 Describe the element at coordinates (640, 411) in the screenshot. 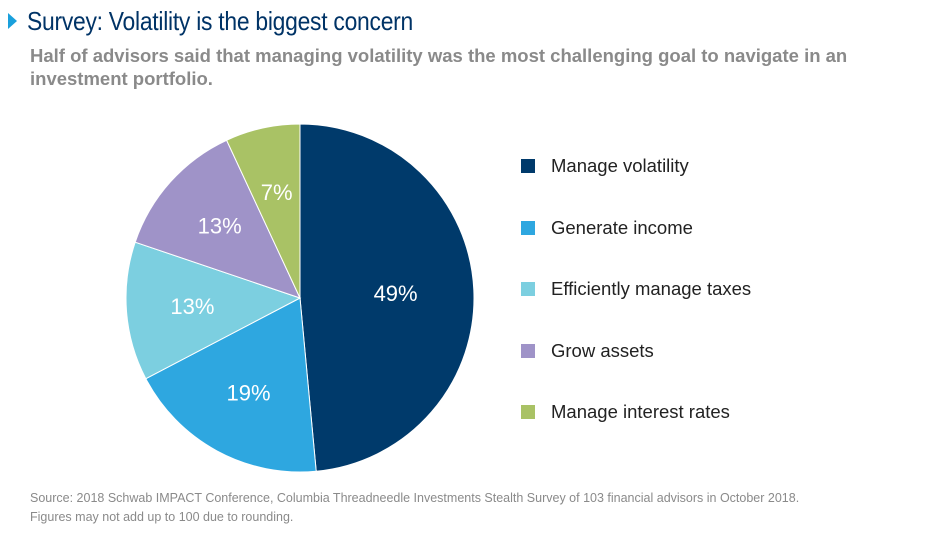

I see `legend-label: Manage interest rates` at that location.